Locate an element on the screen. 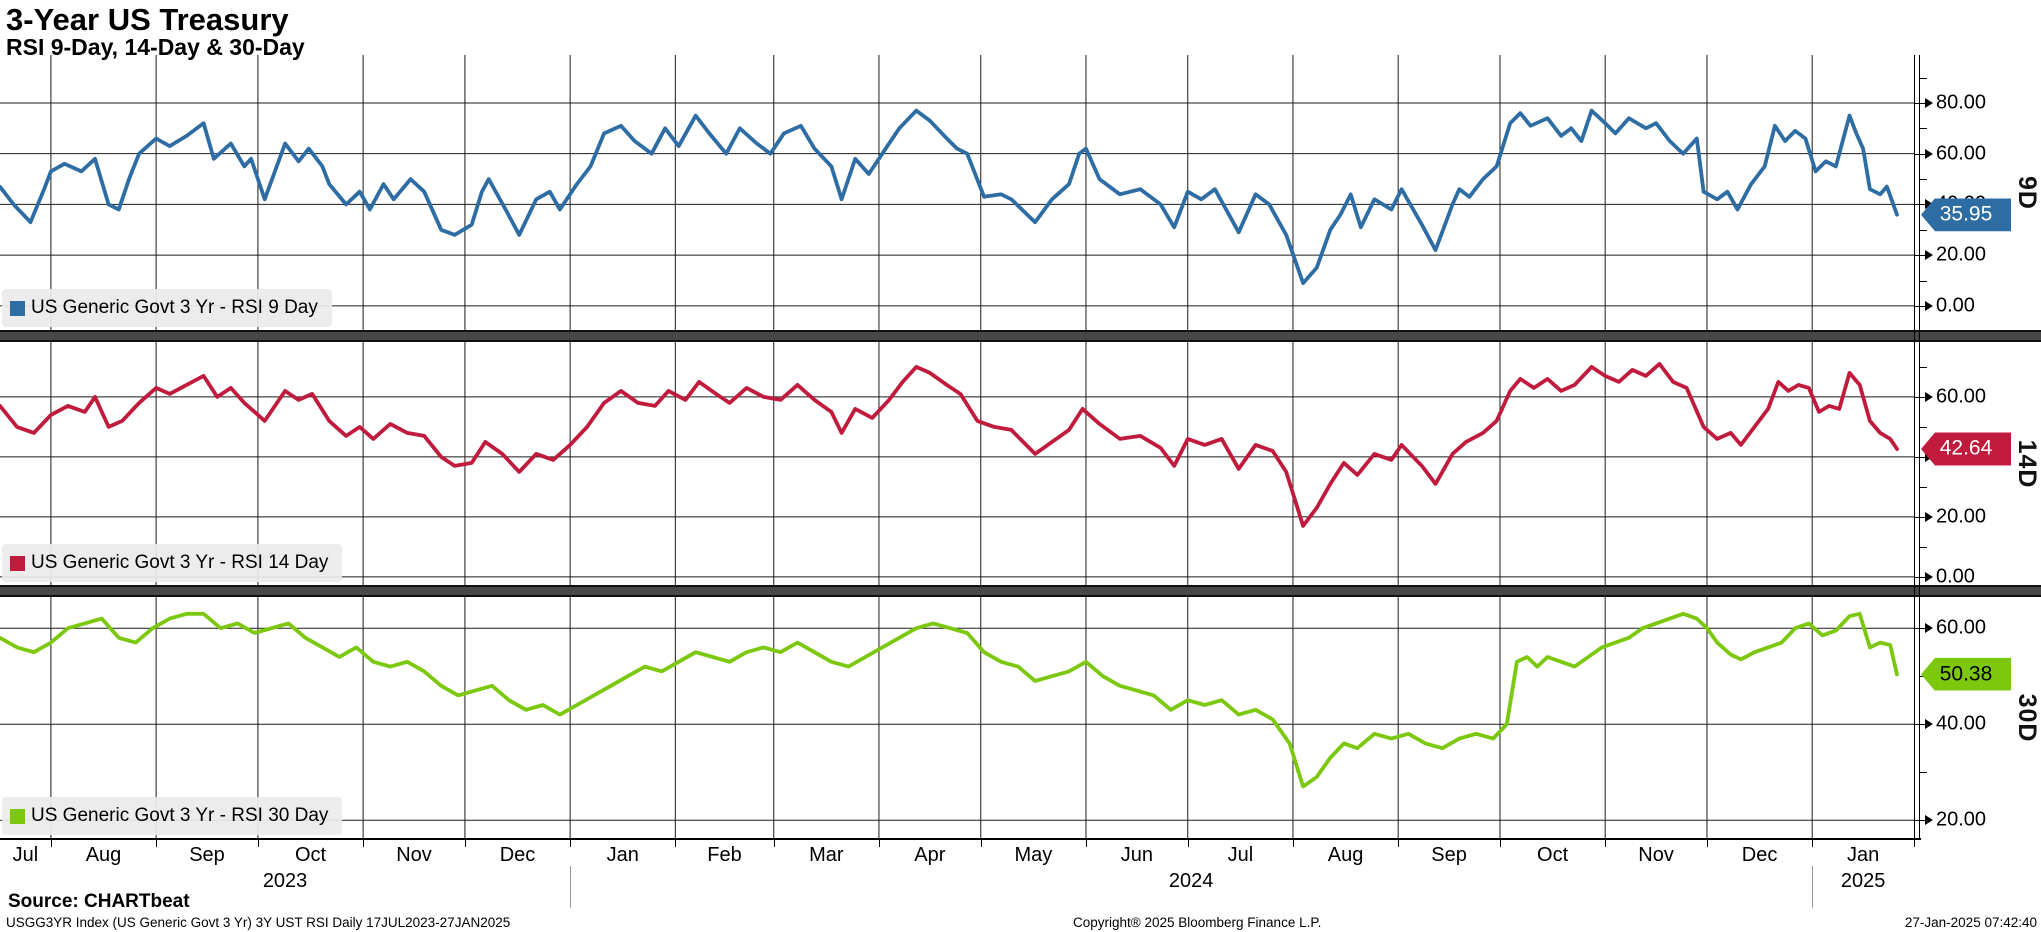 The image size is (2041, 932). y-tick-label-rsi14-60: 60.00 is located at coordinates (1961, 396).